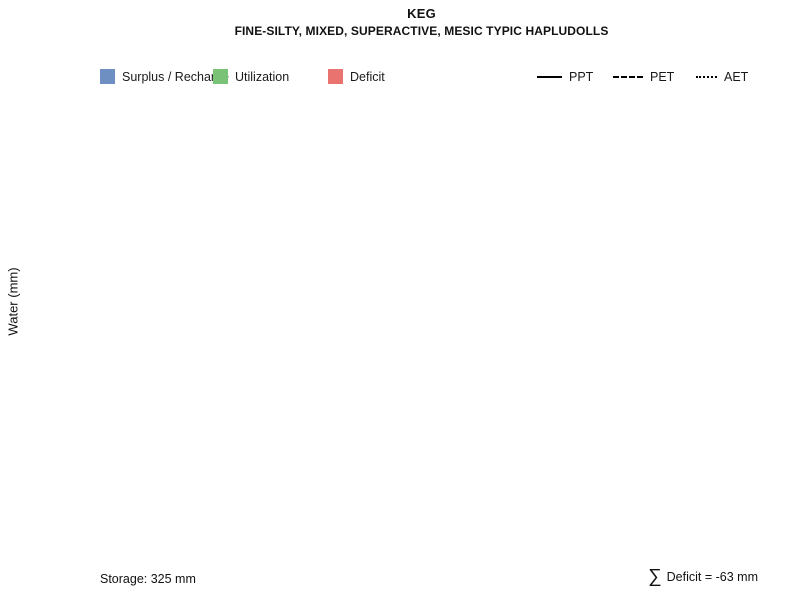 This screenshot has height=600, width=800. I want to click on legend-label-utilization: Utilization, so click(262, 76).